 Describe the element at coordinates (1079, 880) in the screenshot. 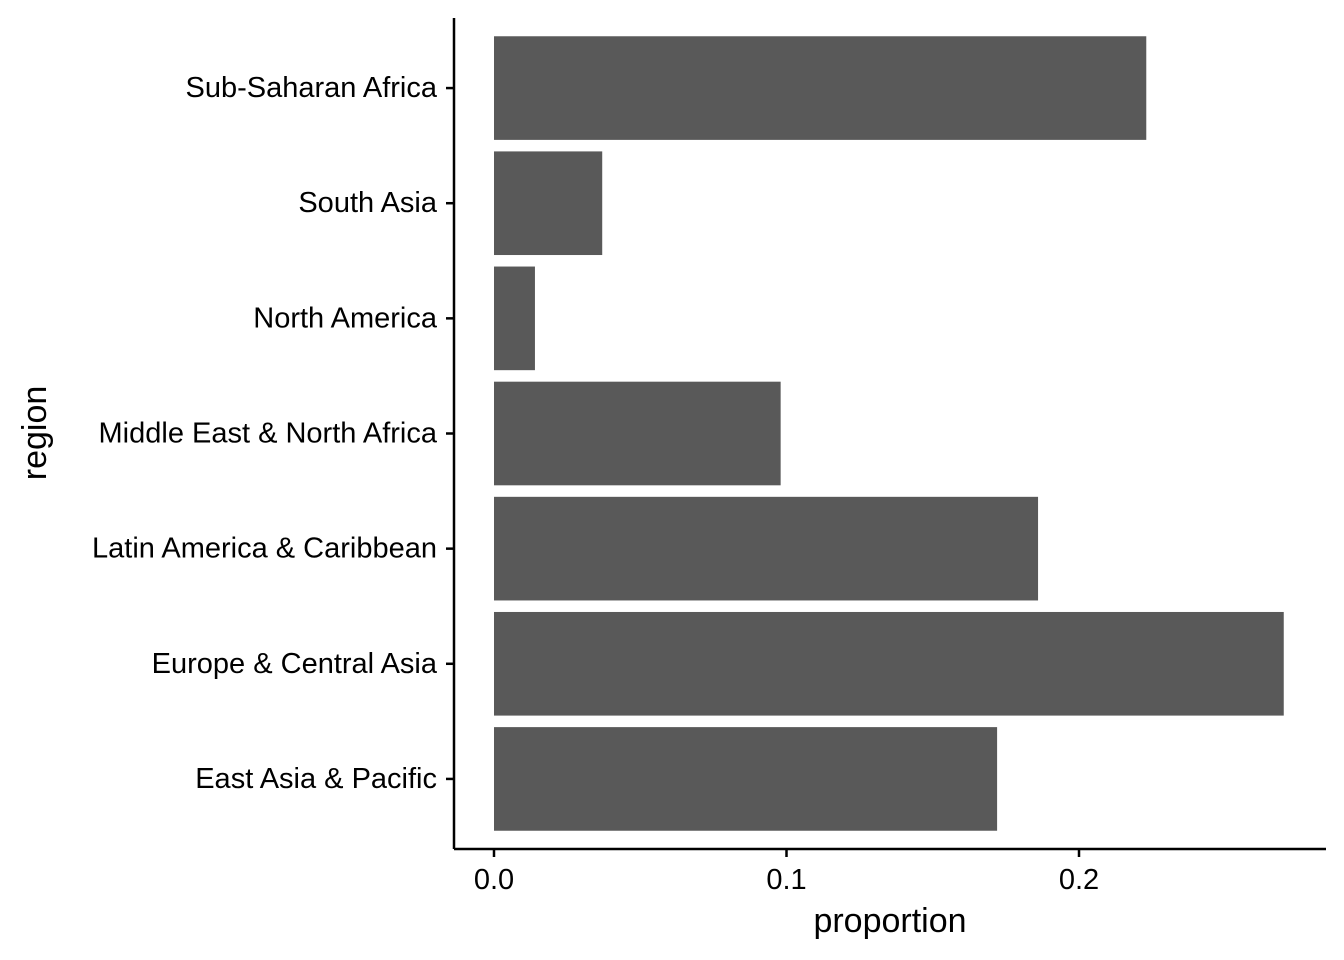

I see `x-tick-label: 0.2` at that location.